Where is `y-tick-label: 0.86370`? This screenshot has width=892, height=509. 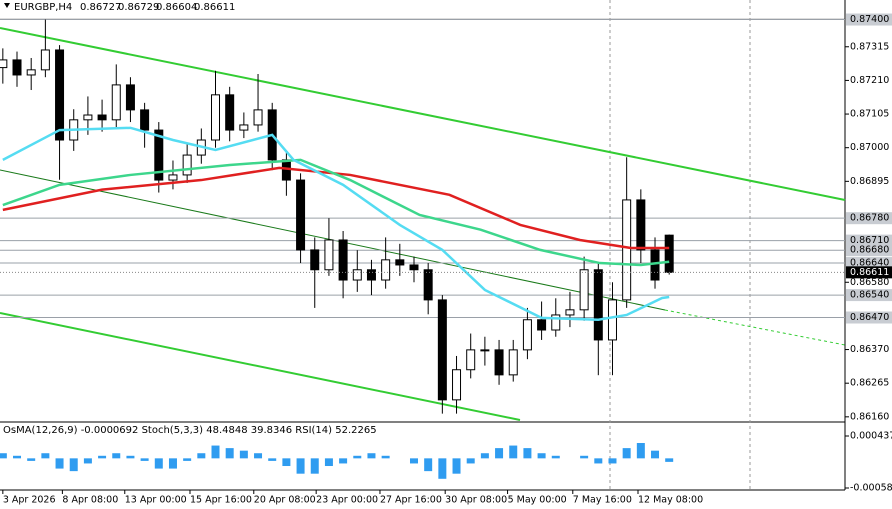
y-tick-label: 0.86370 is located at coordinates (869, 349).